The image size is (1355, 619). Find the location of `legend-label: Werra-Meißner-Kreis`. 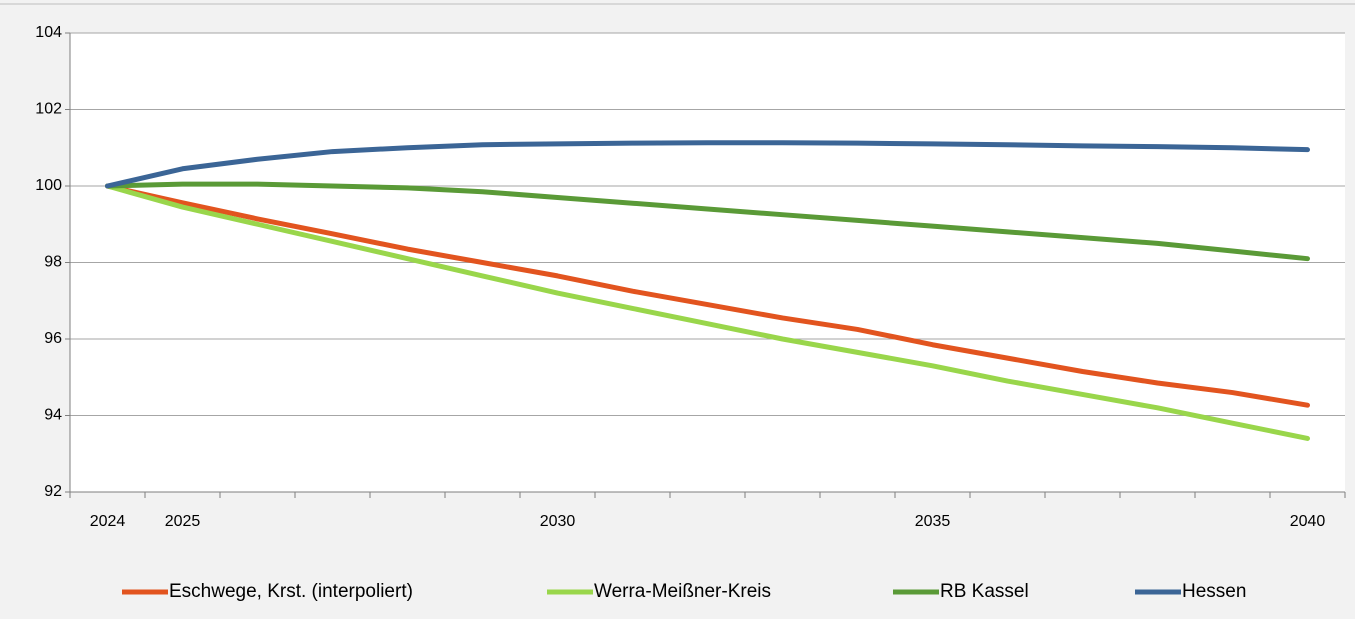

legend-label: Werra-Meißner-Kreis is located at coordinates (682, 591).